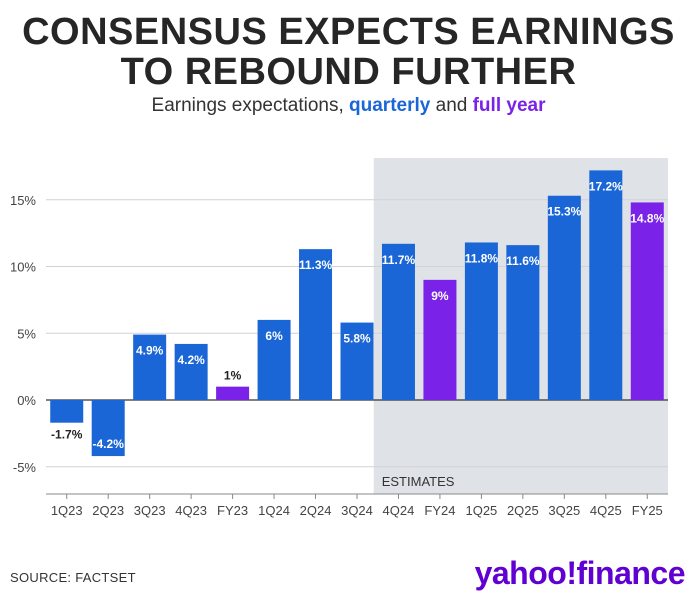  Describe the element at coordinates (316, 265) in the screenshot. I see `data-label: 11.3%` at that location.